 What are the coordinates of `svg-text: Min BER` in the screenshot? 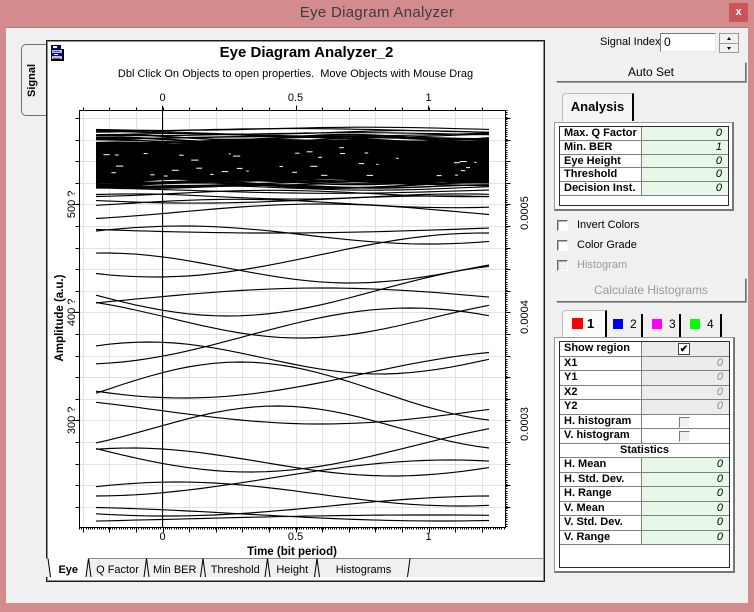 It's located at (174, 570).